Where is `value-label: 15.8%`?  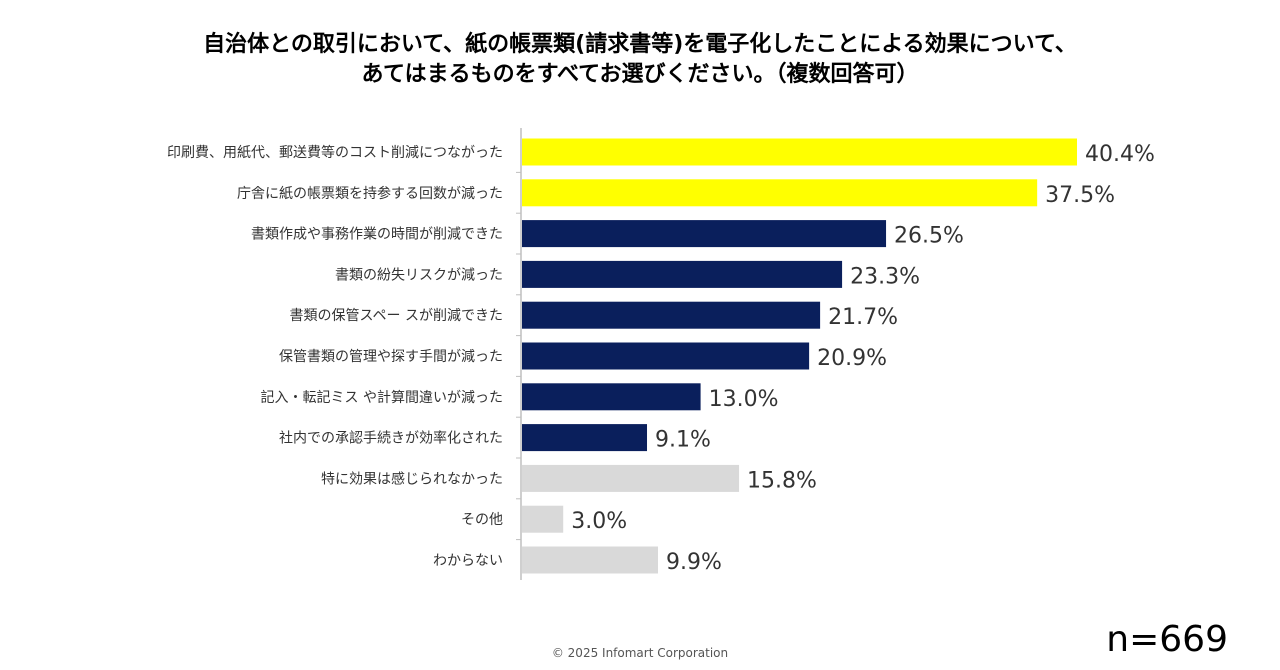 value-label: 15.8% is located at coordinates (782, 480).